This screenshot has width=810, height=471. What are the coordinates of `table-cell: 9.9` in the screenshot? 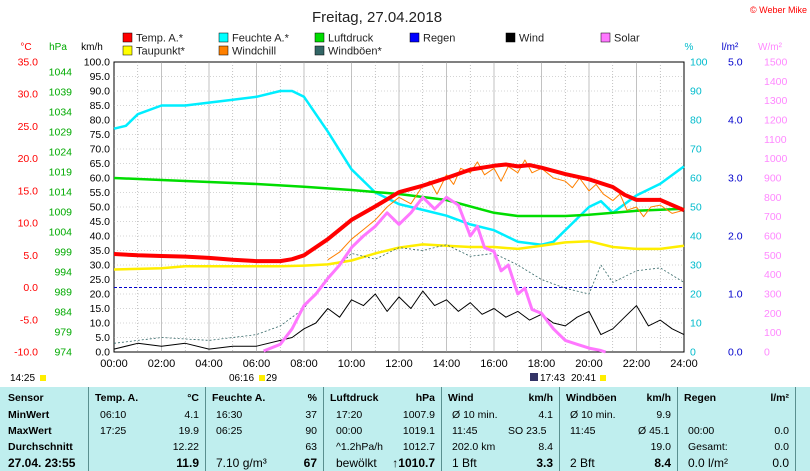 It's located at (663, 415).